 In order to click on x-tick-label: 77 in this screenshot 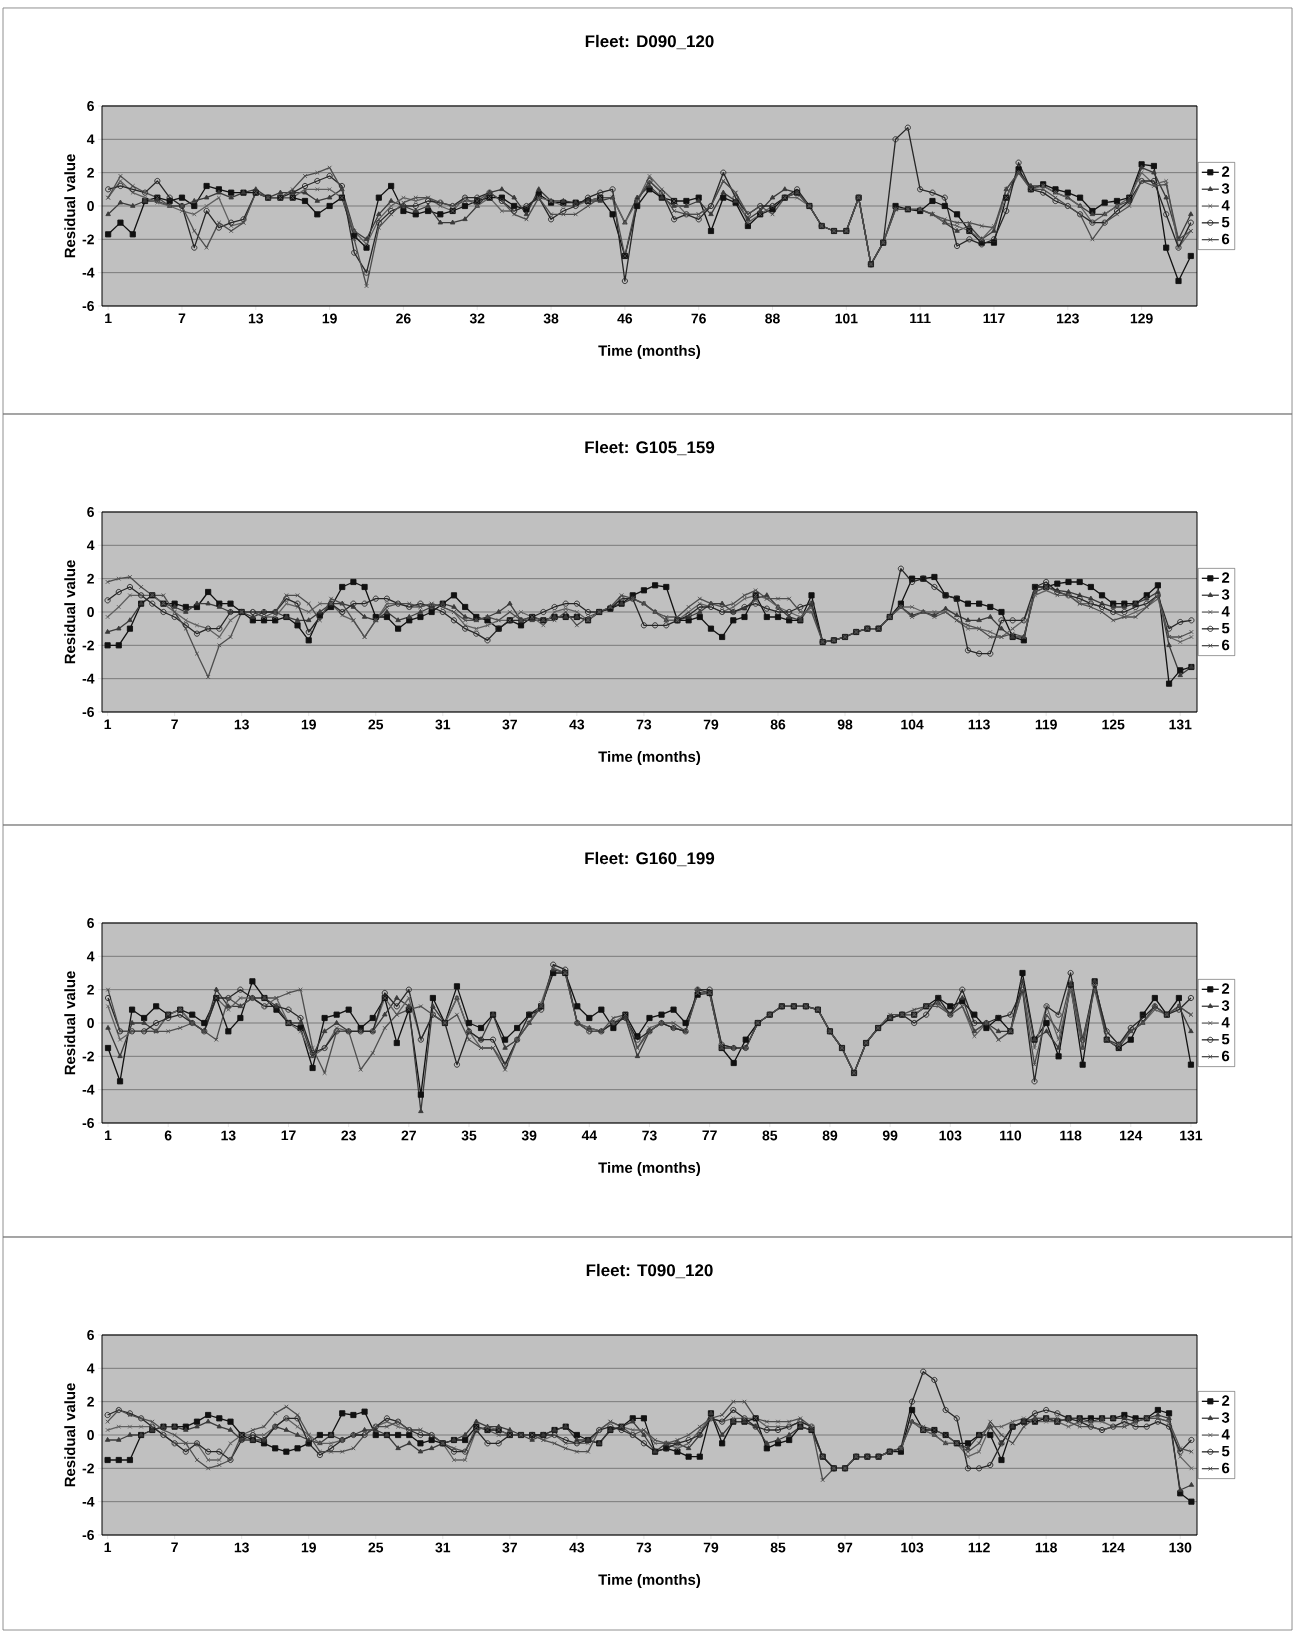, I will do `click(709, 1135)`.